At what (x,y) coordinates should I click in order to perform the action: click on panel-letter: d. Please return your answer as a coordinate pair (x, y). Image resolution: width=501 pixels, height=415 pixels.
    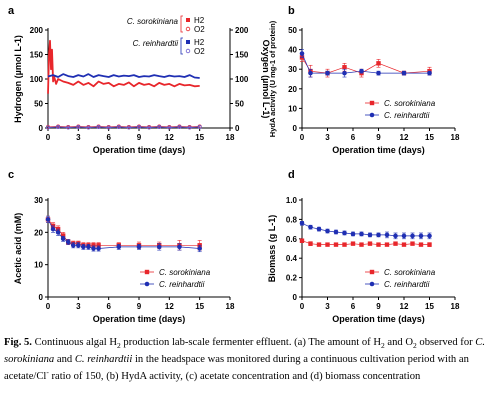
    Looking at the image, I should click on (291, 175).